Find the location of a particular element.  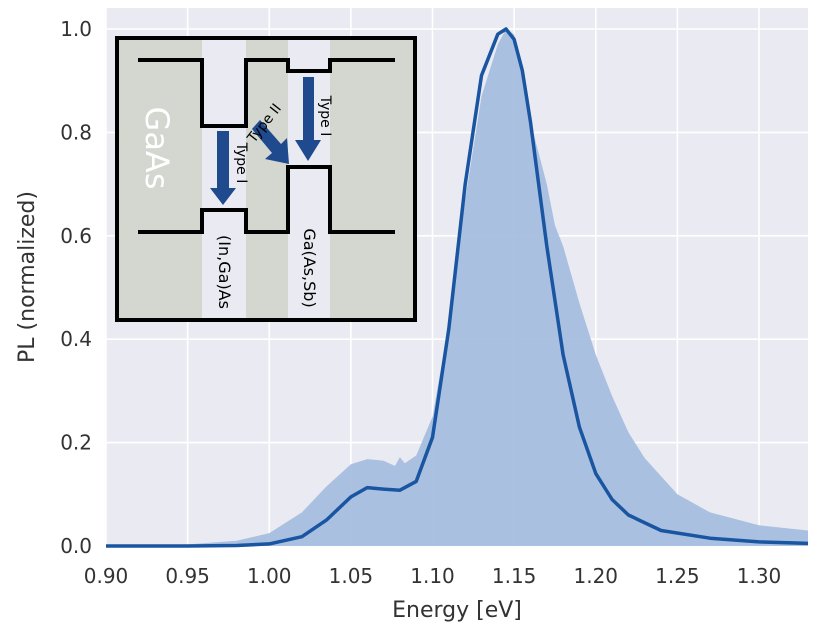

y-tick-label: 0.0 is located at coordinates (76, 546).